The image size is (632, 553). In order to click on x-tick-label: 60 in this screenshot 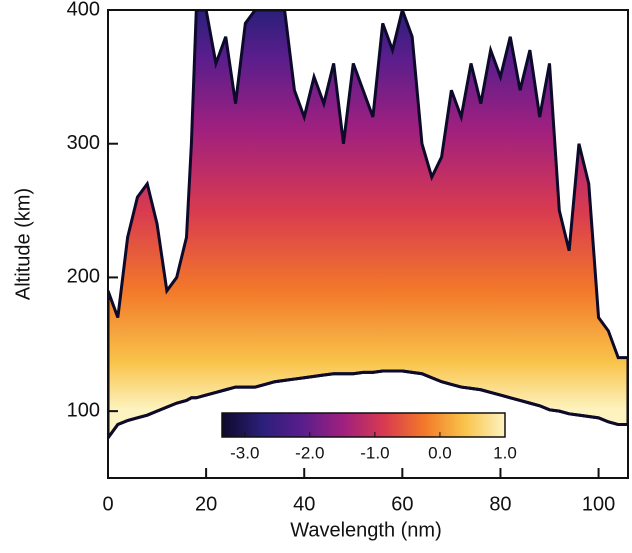, I will do `click(402, 504)`.